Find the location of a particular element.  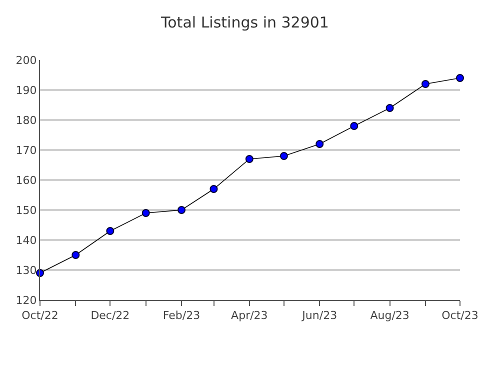

x-tick-label: Apr/23 is located at coordinates (249, 315).